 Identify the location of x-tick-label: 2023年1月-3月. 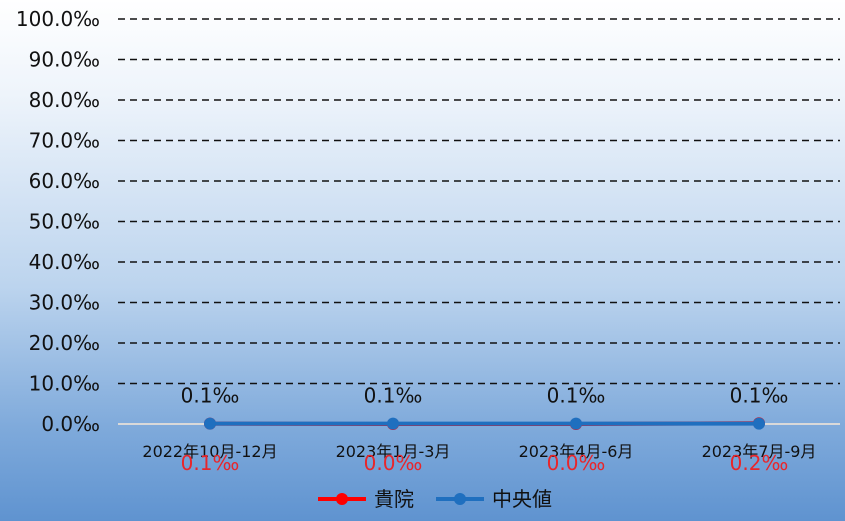
(393, 451).